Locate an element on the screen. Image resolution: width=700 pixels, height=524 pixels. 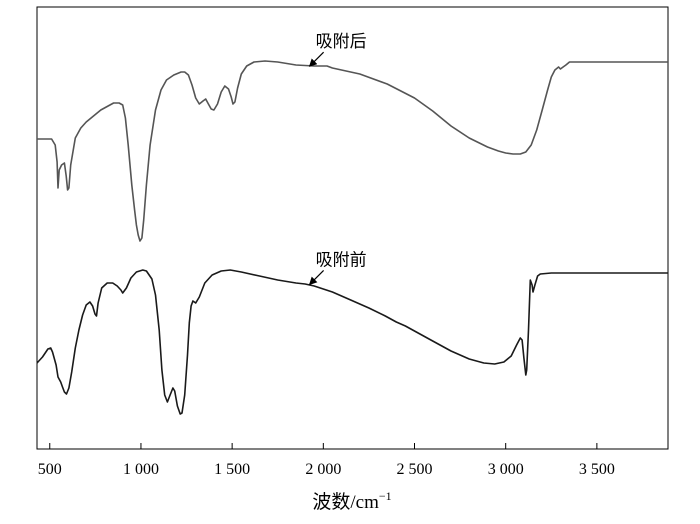
x-tick-label: 2 500 is located at coordinates (415, 469).